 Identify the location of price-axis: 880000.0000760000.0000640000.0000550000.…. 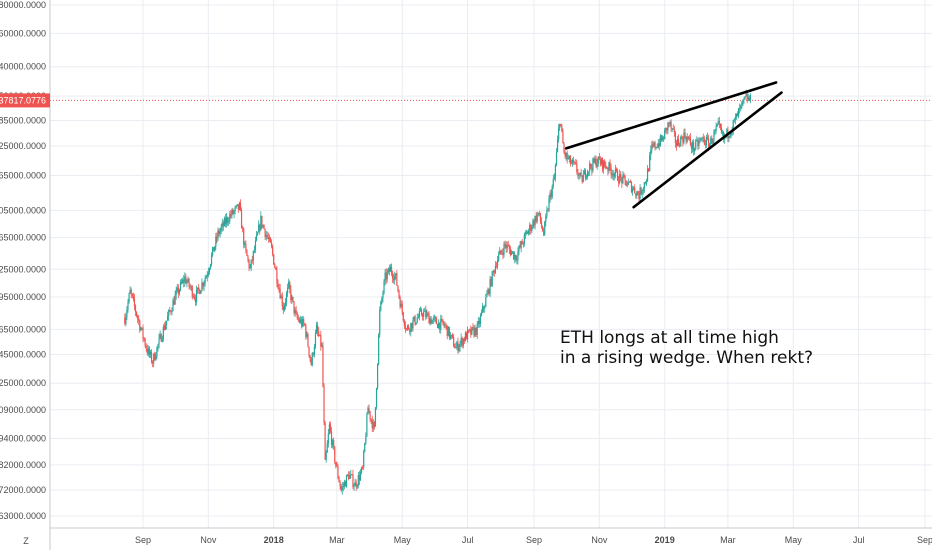
(23, 260).